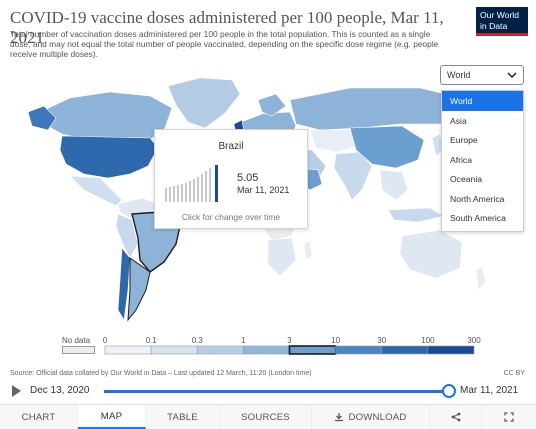 The width and height of the screenshot is (536, 429). I want to click on tab-download-label: DOWNLOAD, so click(377, 417).